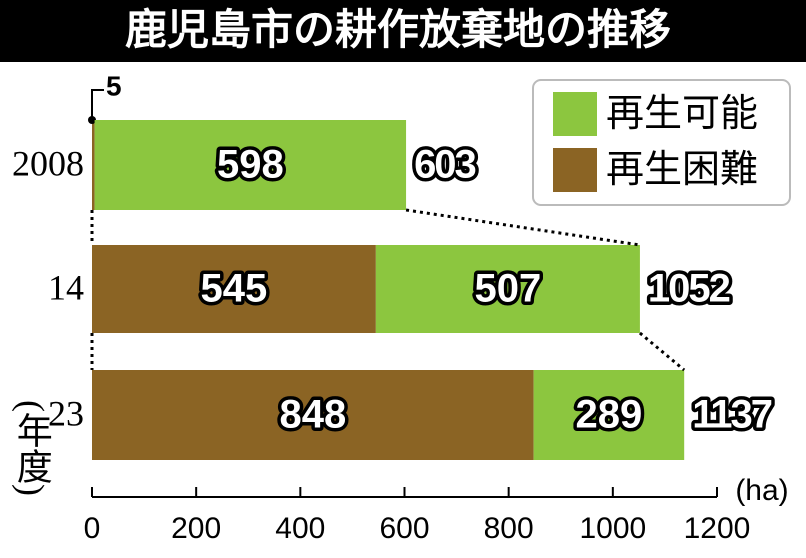 This screenshot has width=806, height=558. What do you see at coordinates (444, 165) in the screenshot?
I see `total-label: 603` at bounding box center [444, 165].